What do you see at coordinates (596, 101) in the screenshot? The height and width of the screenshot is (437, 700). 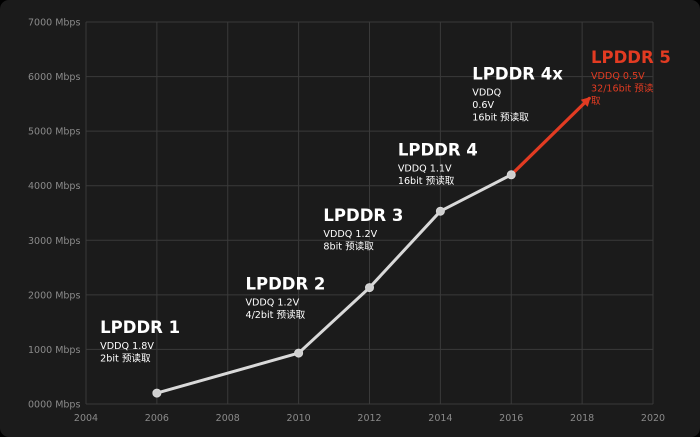 I see `lpddr5-detail: 取` at bounding box center [596, 101].